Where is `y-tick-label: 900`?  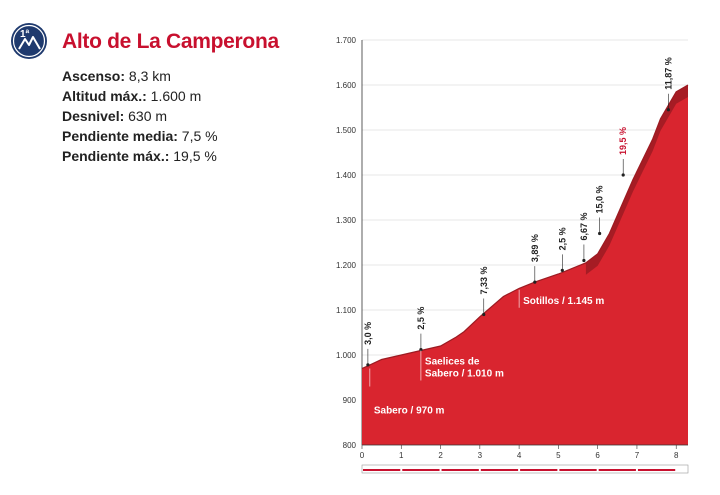 y-tick-label: 900 is located at coordinates (350, 400).